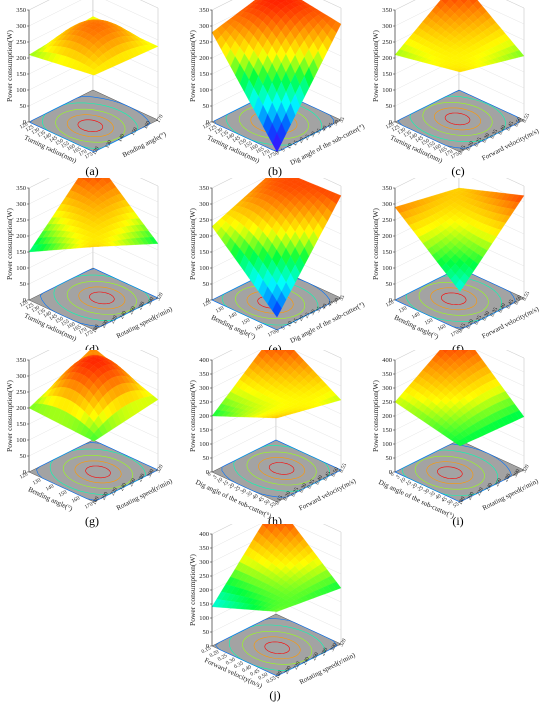 This screenshot has width=550, height=709. Describe the element at coordinates (283, 150) in the screenshot. I see `y-tick-label: 5` at that location.